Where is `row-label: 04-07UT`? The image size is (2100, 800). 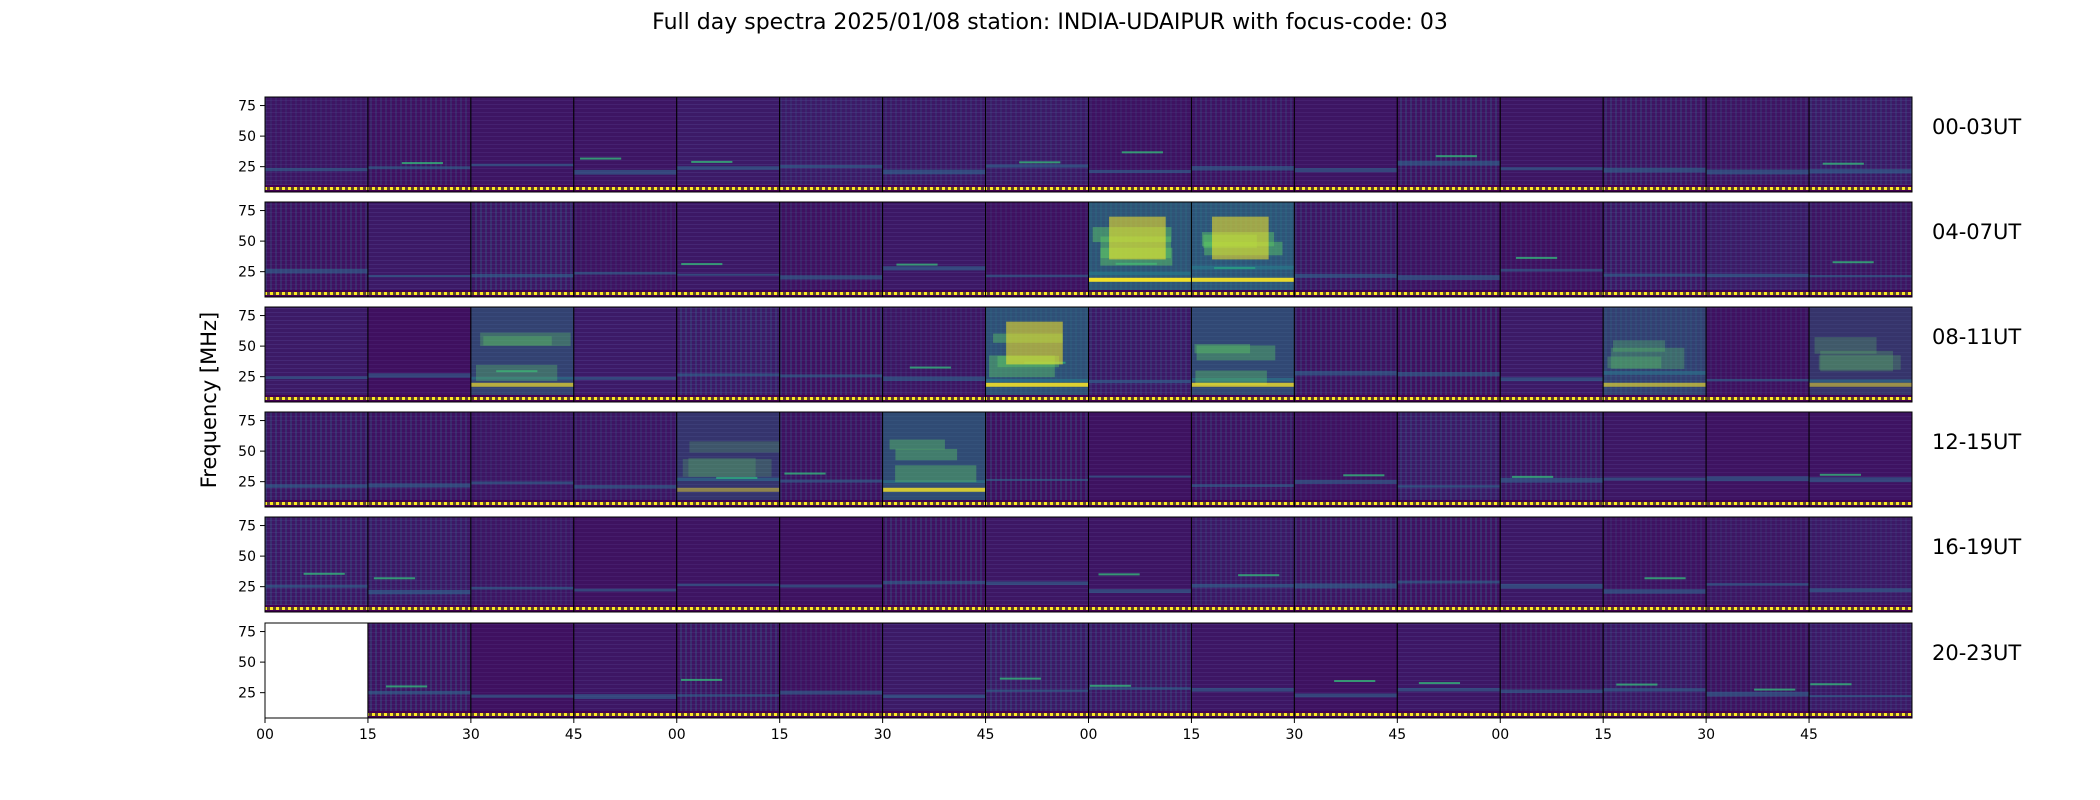 row-label: 04-07UT is located at coordinates (1976, 232).